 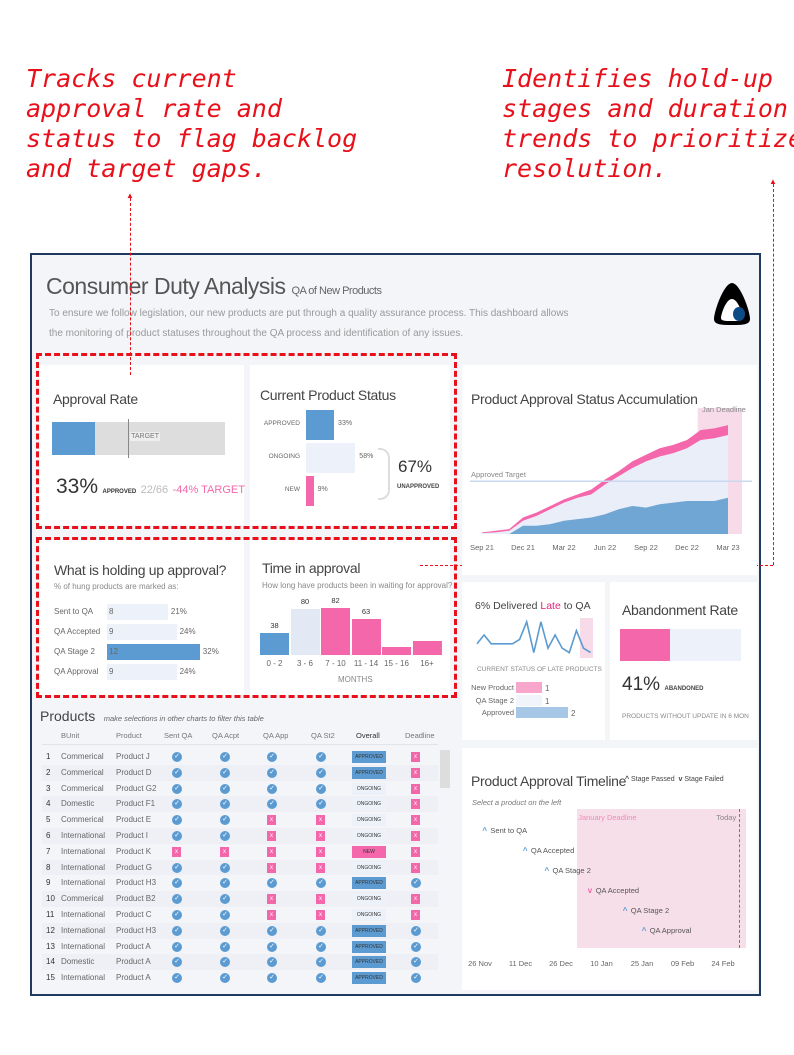 What do you see at coordinates (661, 878) in the screenshot?
I see `deadline-band` at bounding box center [661, 878].